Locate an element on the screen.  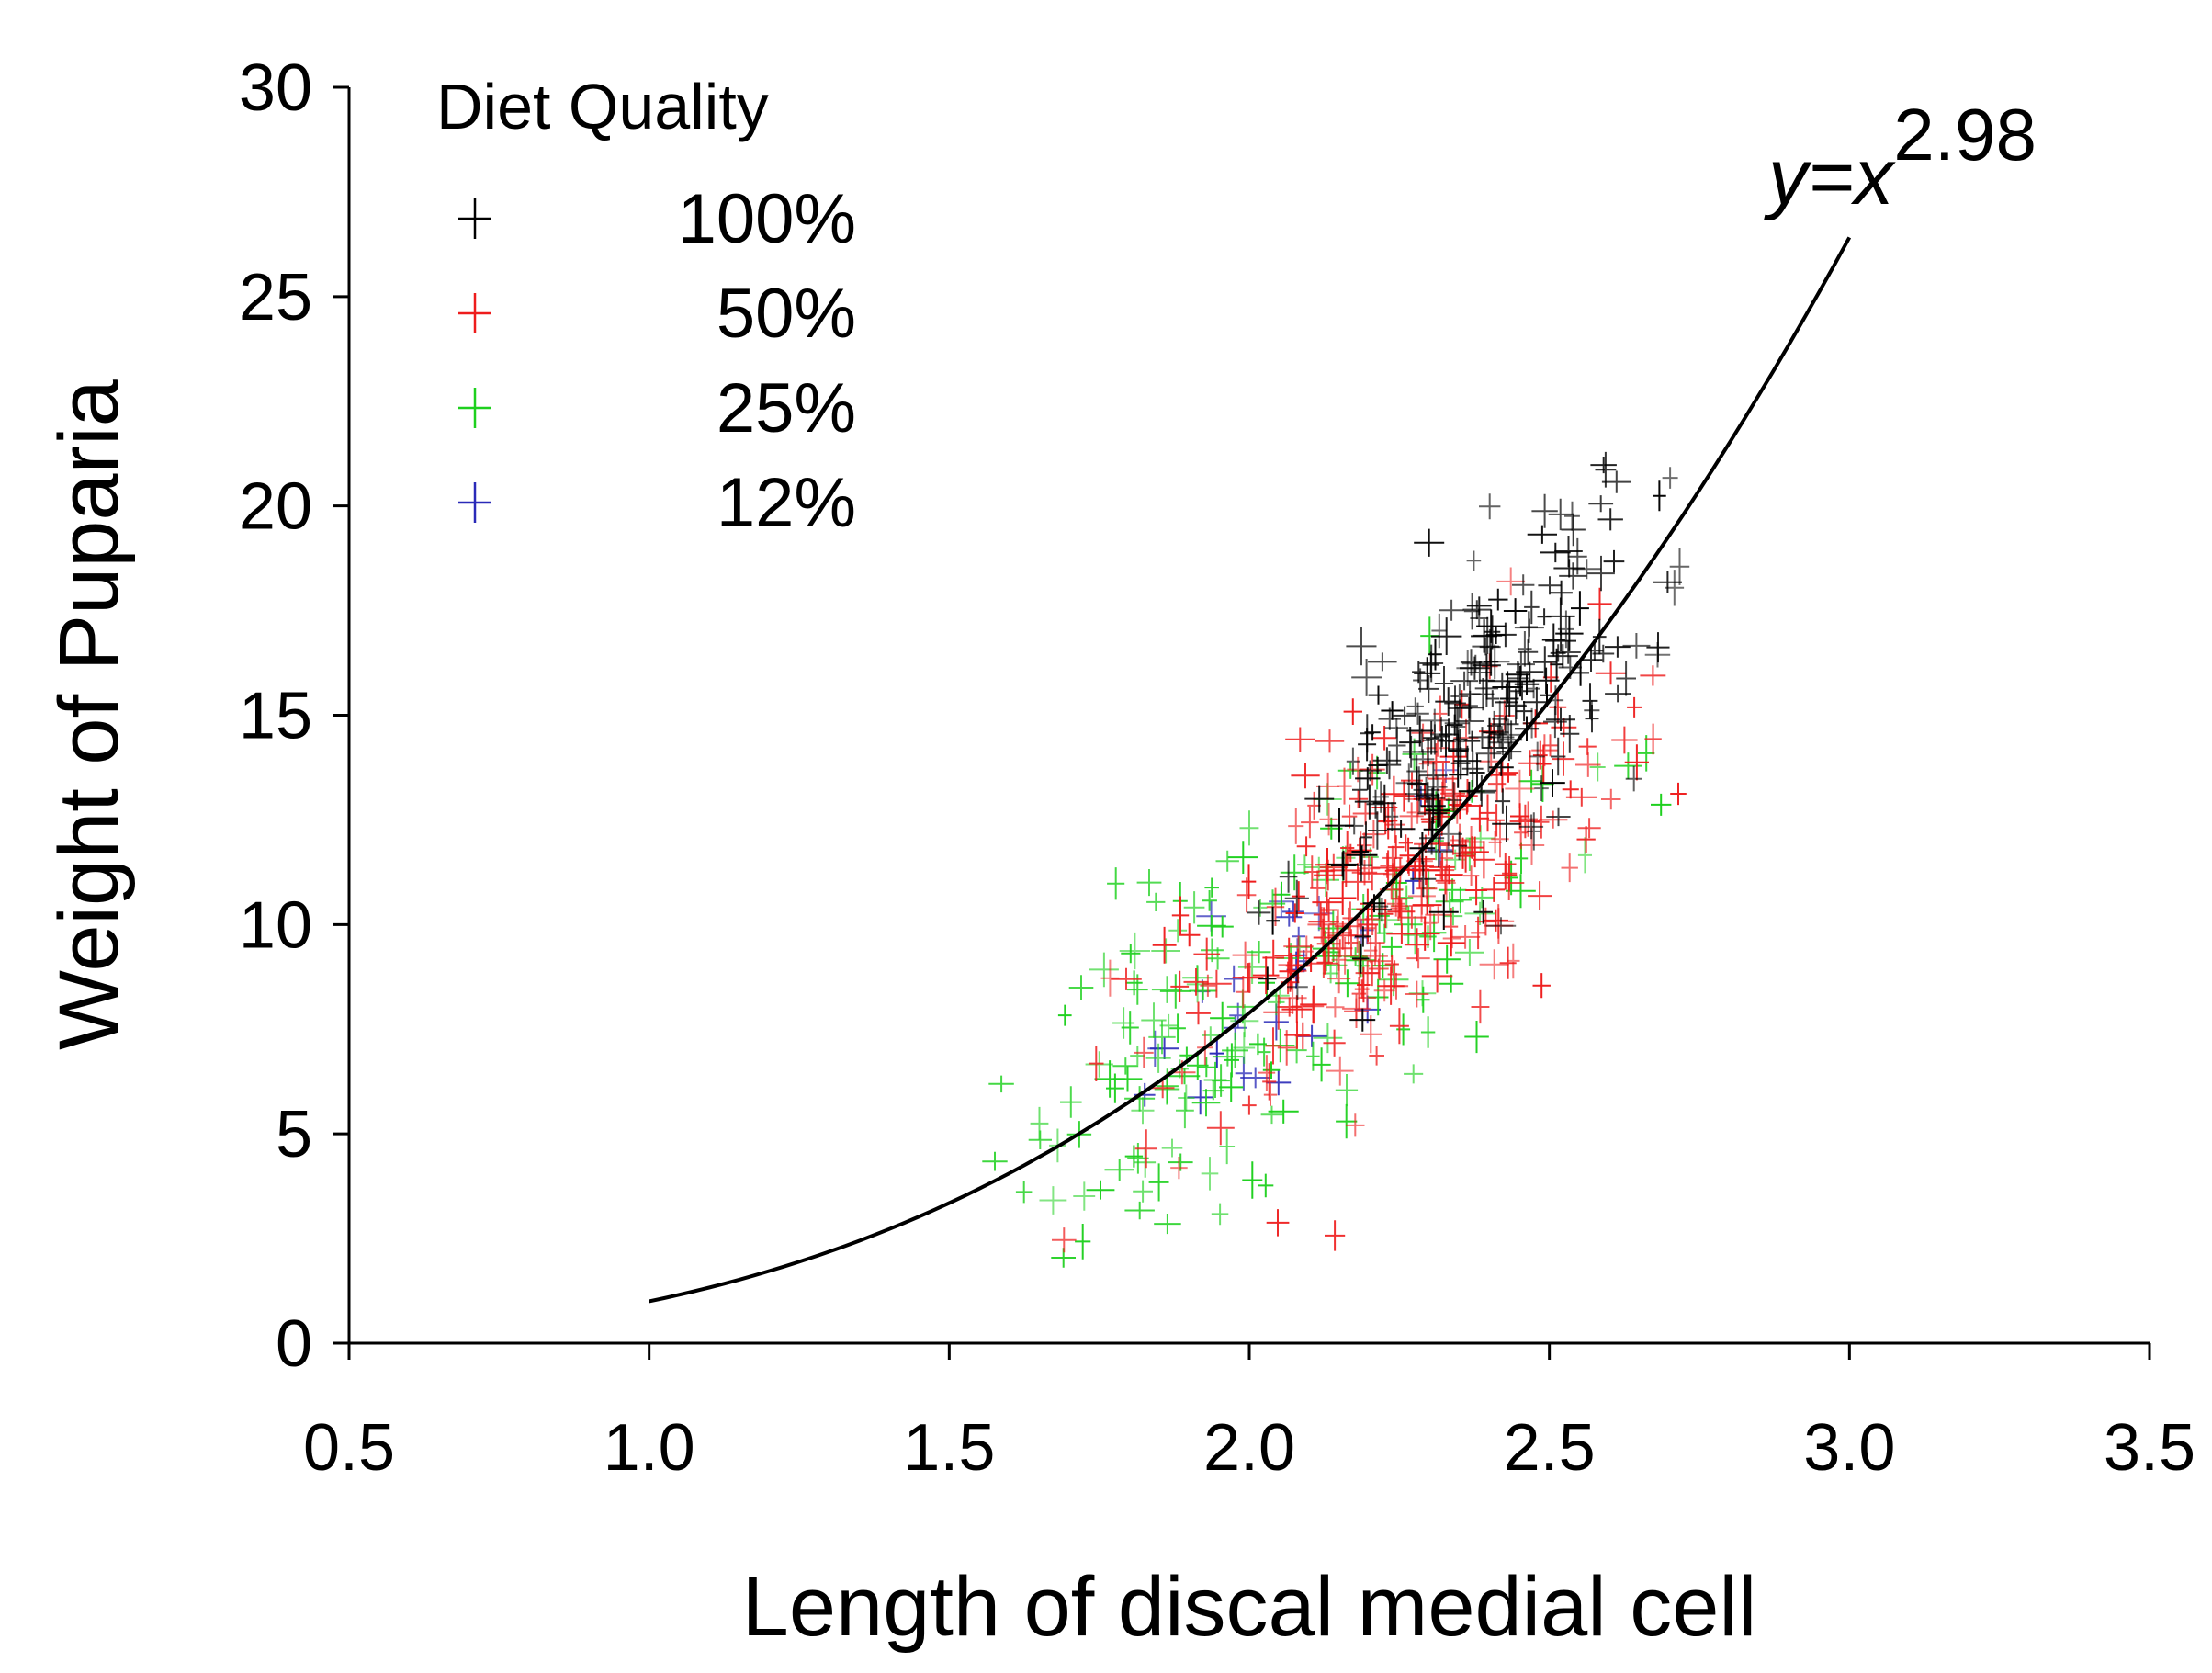
x-tick-label: 1.5 is located at coordinates (949, 1448).